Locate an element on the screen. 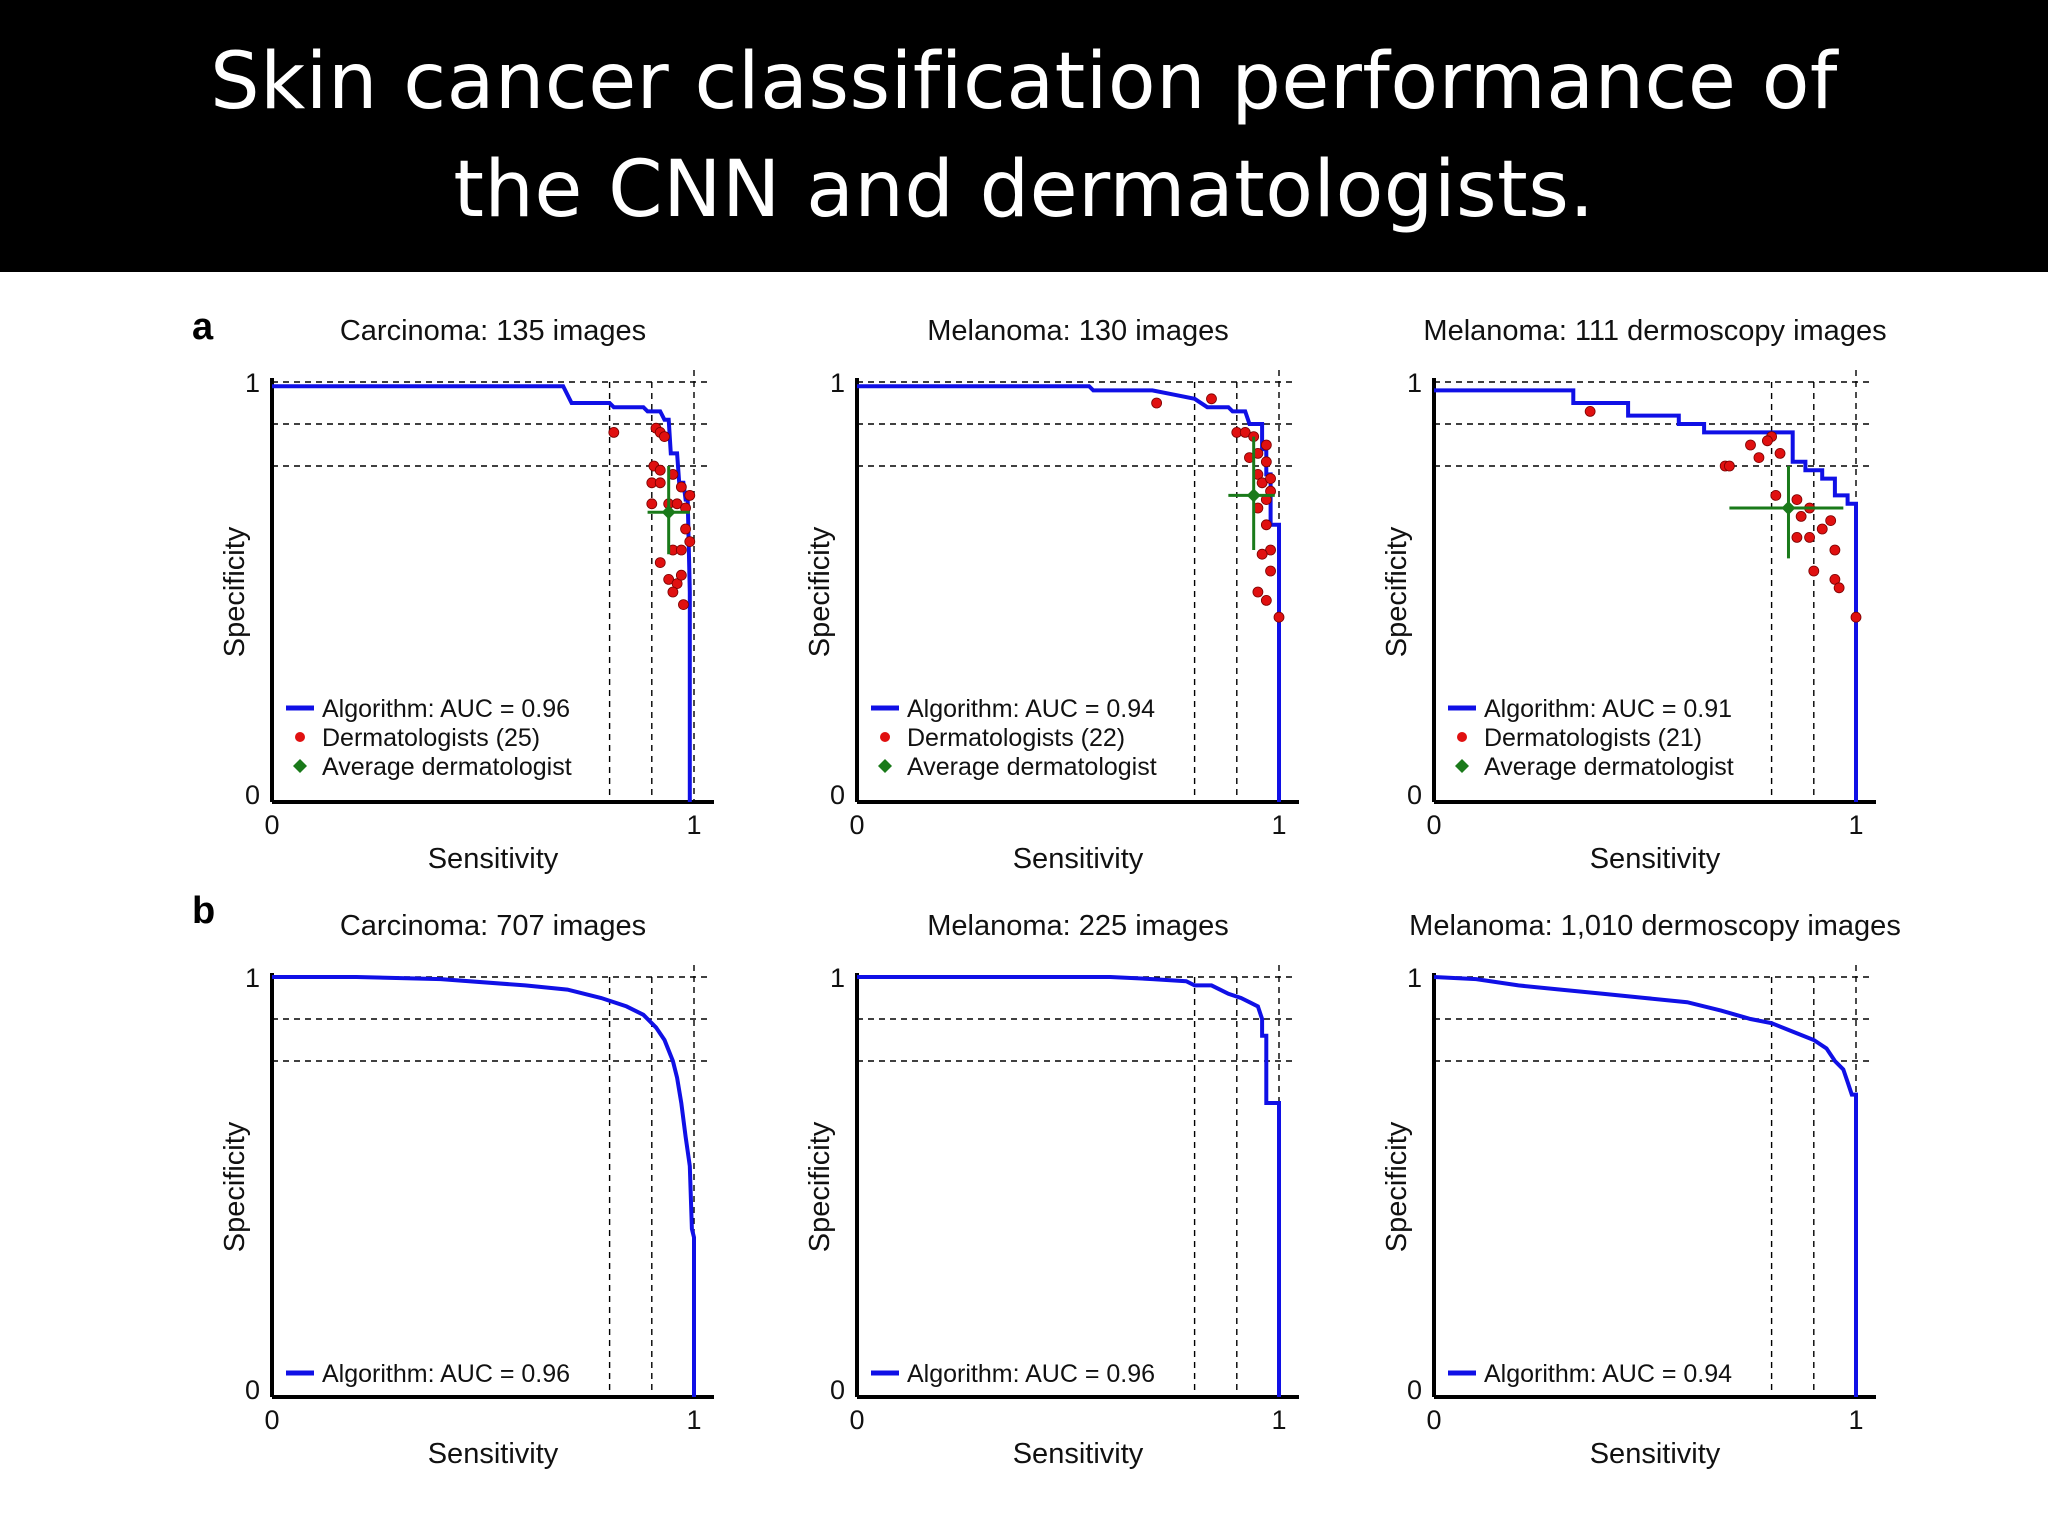  panel-label-a: a is located at coordinates (203, 327).